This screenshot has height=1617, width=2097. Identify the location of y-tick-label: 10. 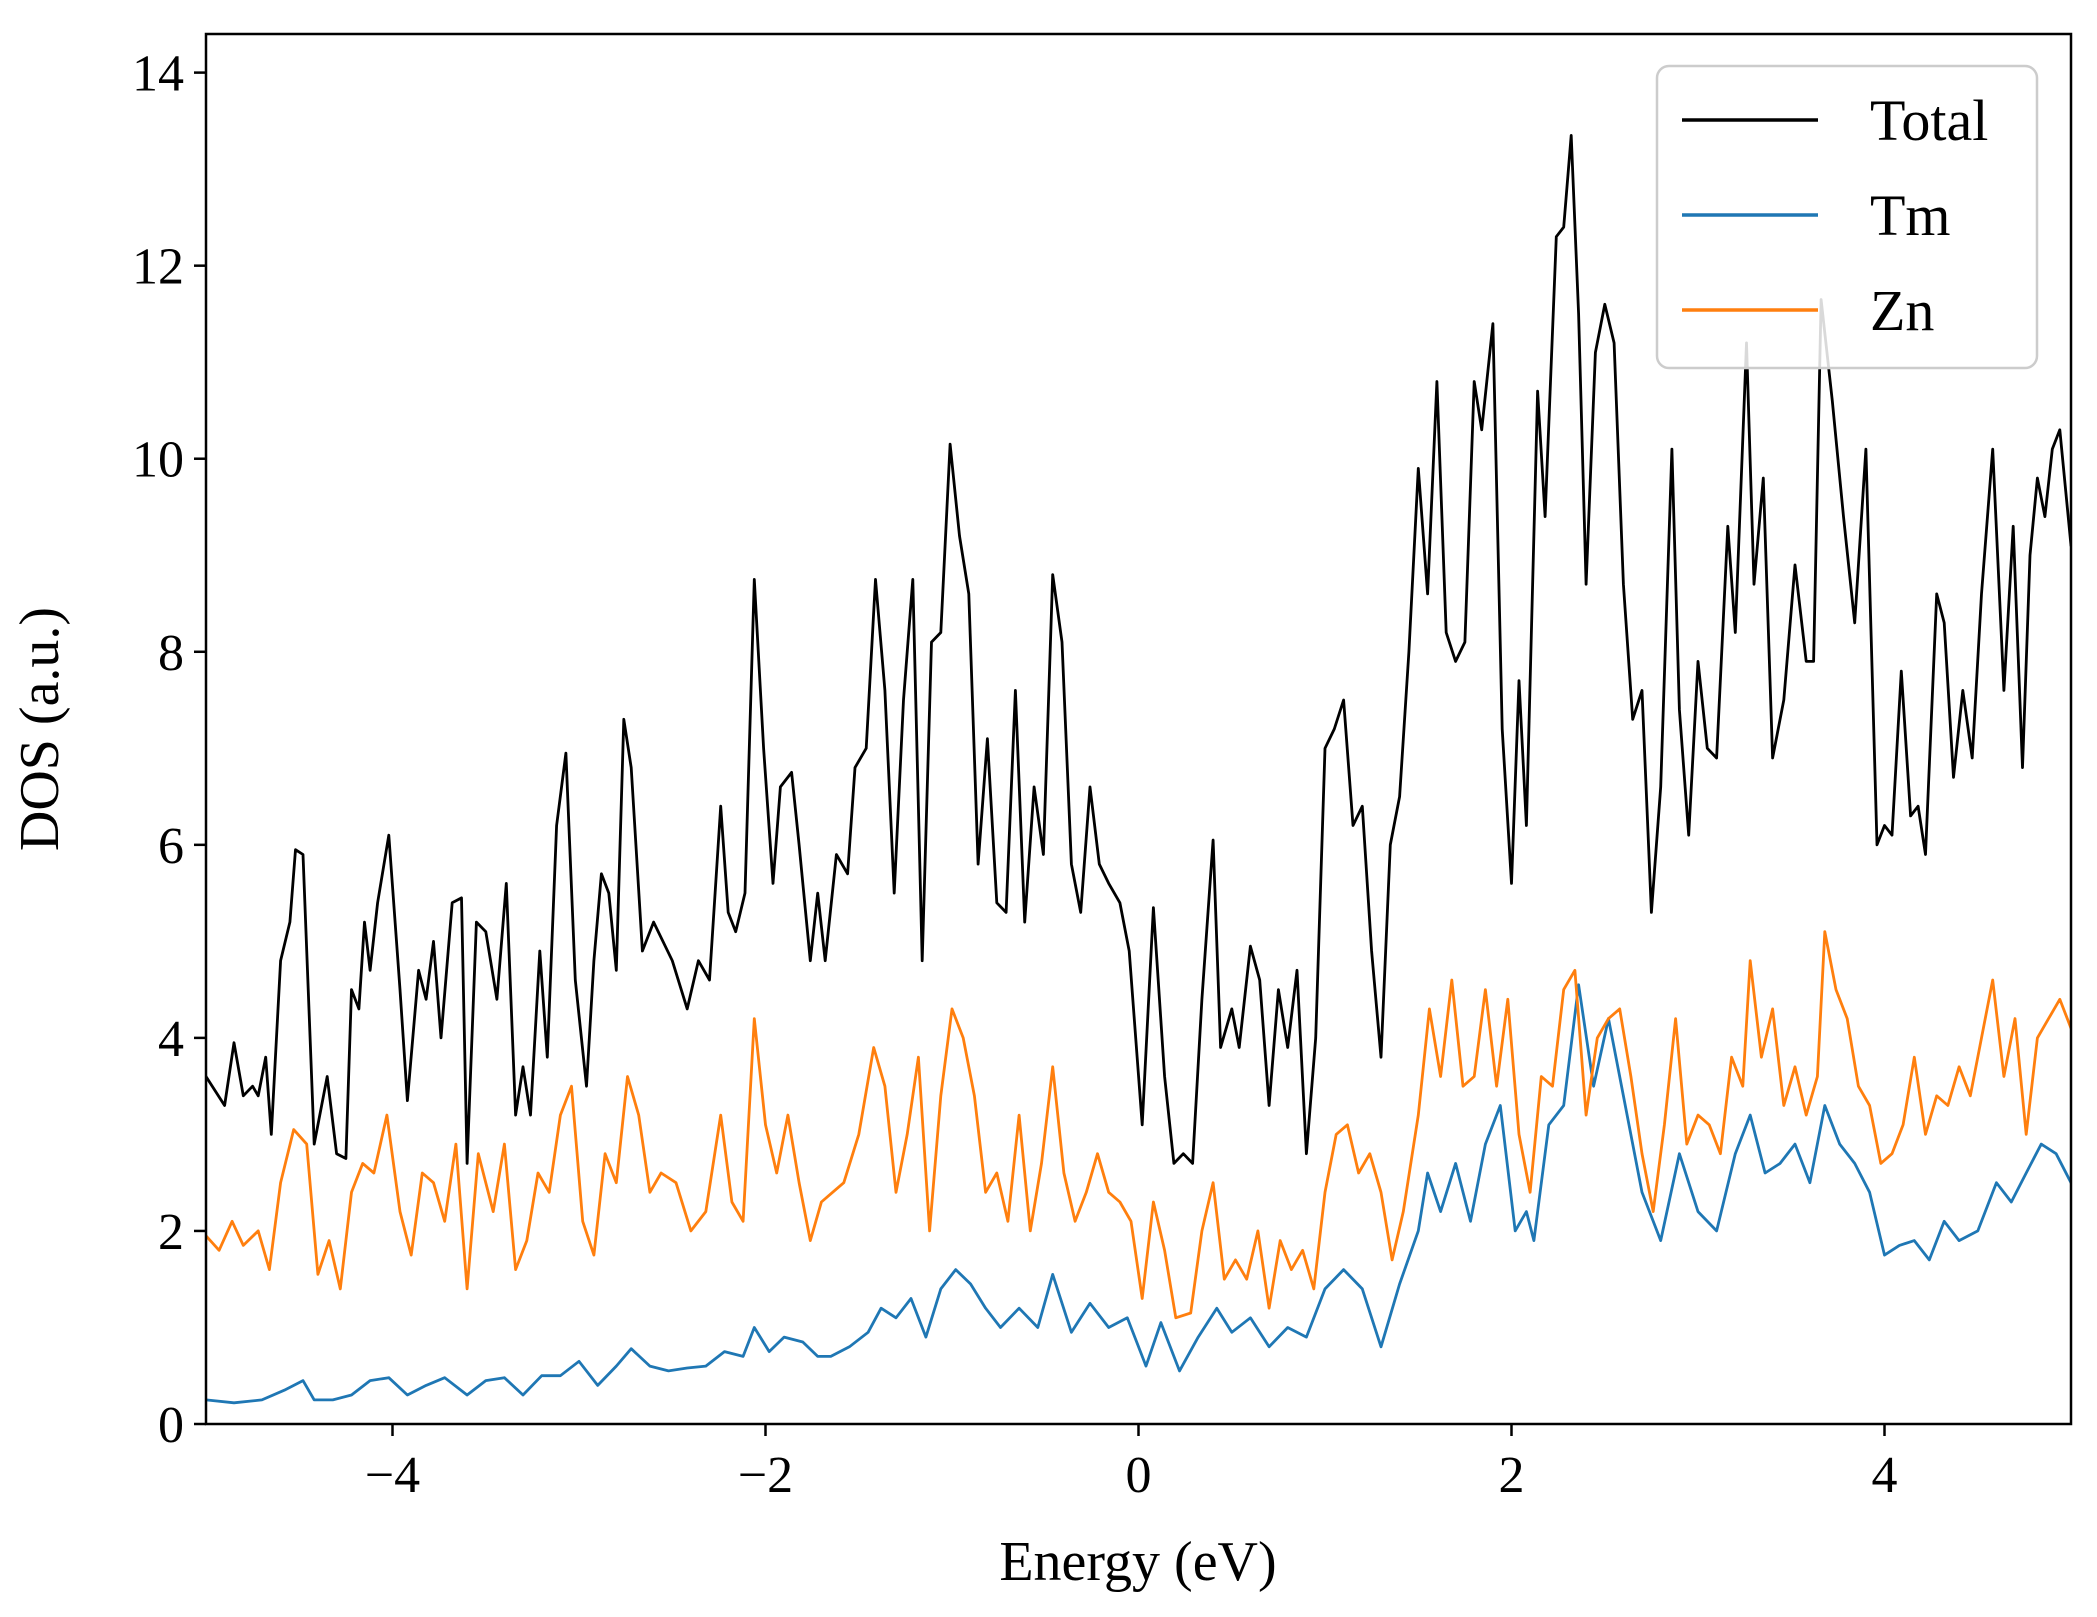
(158, 460).